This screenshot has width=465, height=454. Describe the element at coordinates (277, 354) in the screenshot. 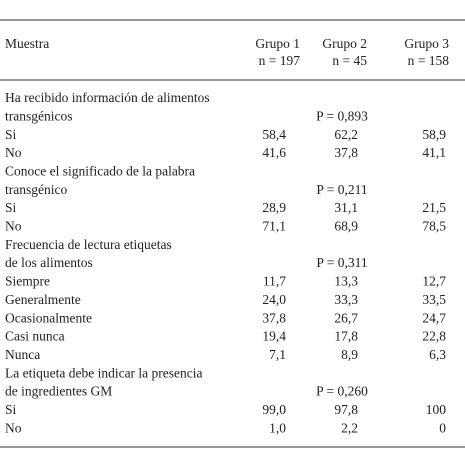

I see `cell: 7,1` at that location.